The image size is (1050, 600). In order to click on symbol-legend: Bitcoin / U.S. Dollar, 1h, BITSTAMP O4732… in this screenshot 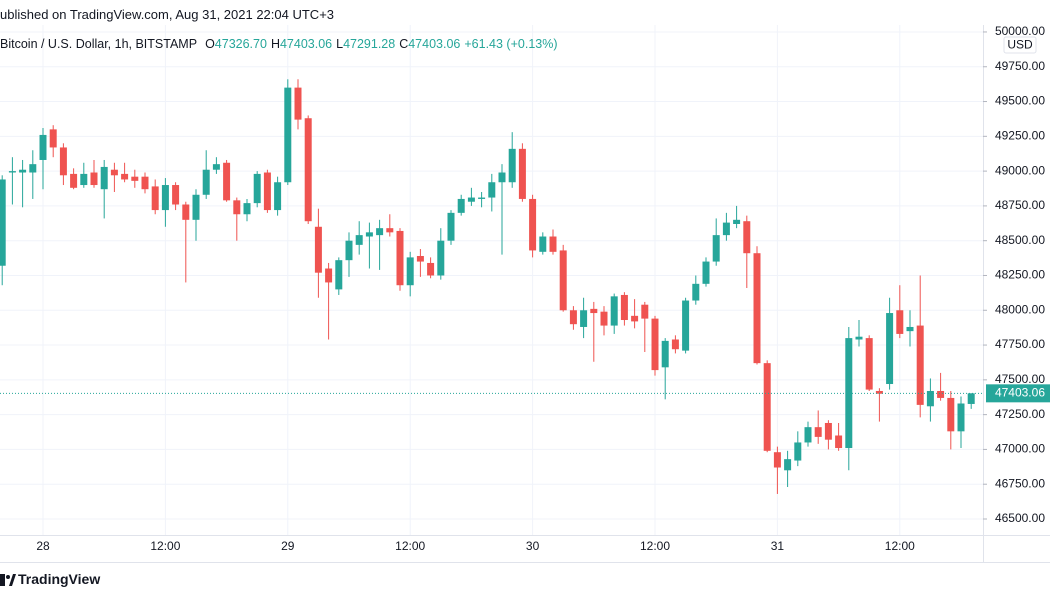, I will do `click(281, 44)`.